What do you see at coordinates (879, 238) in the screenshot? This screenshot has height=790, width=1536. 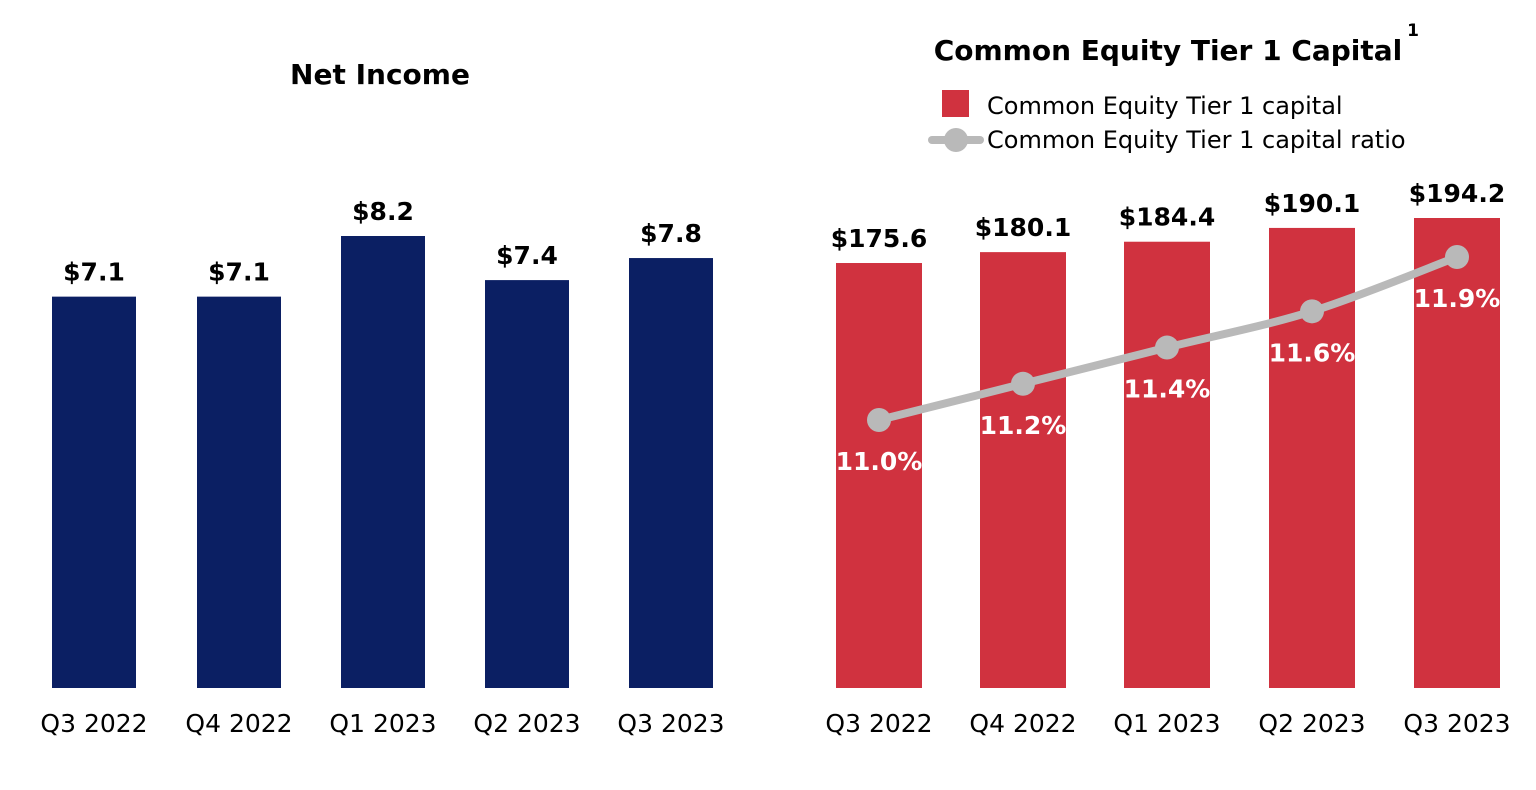 I see `data-label: $175.6` at bounding box center [879, 238].